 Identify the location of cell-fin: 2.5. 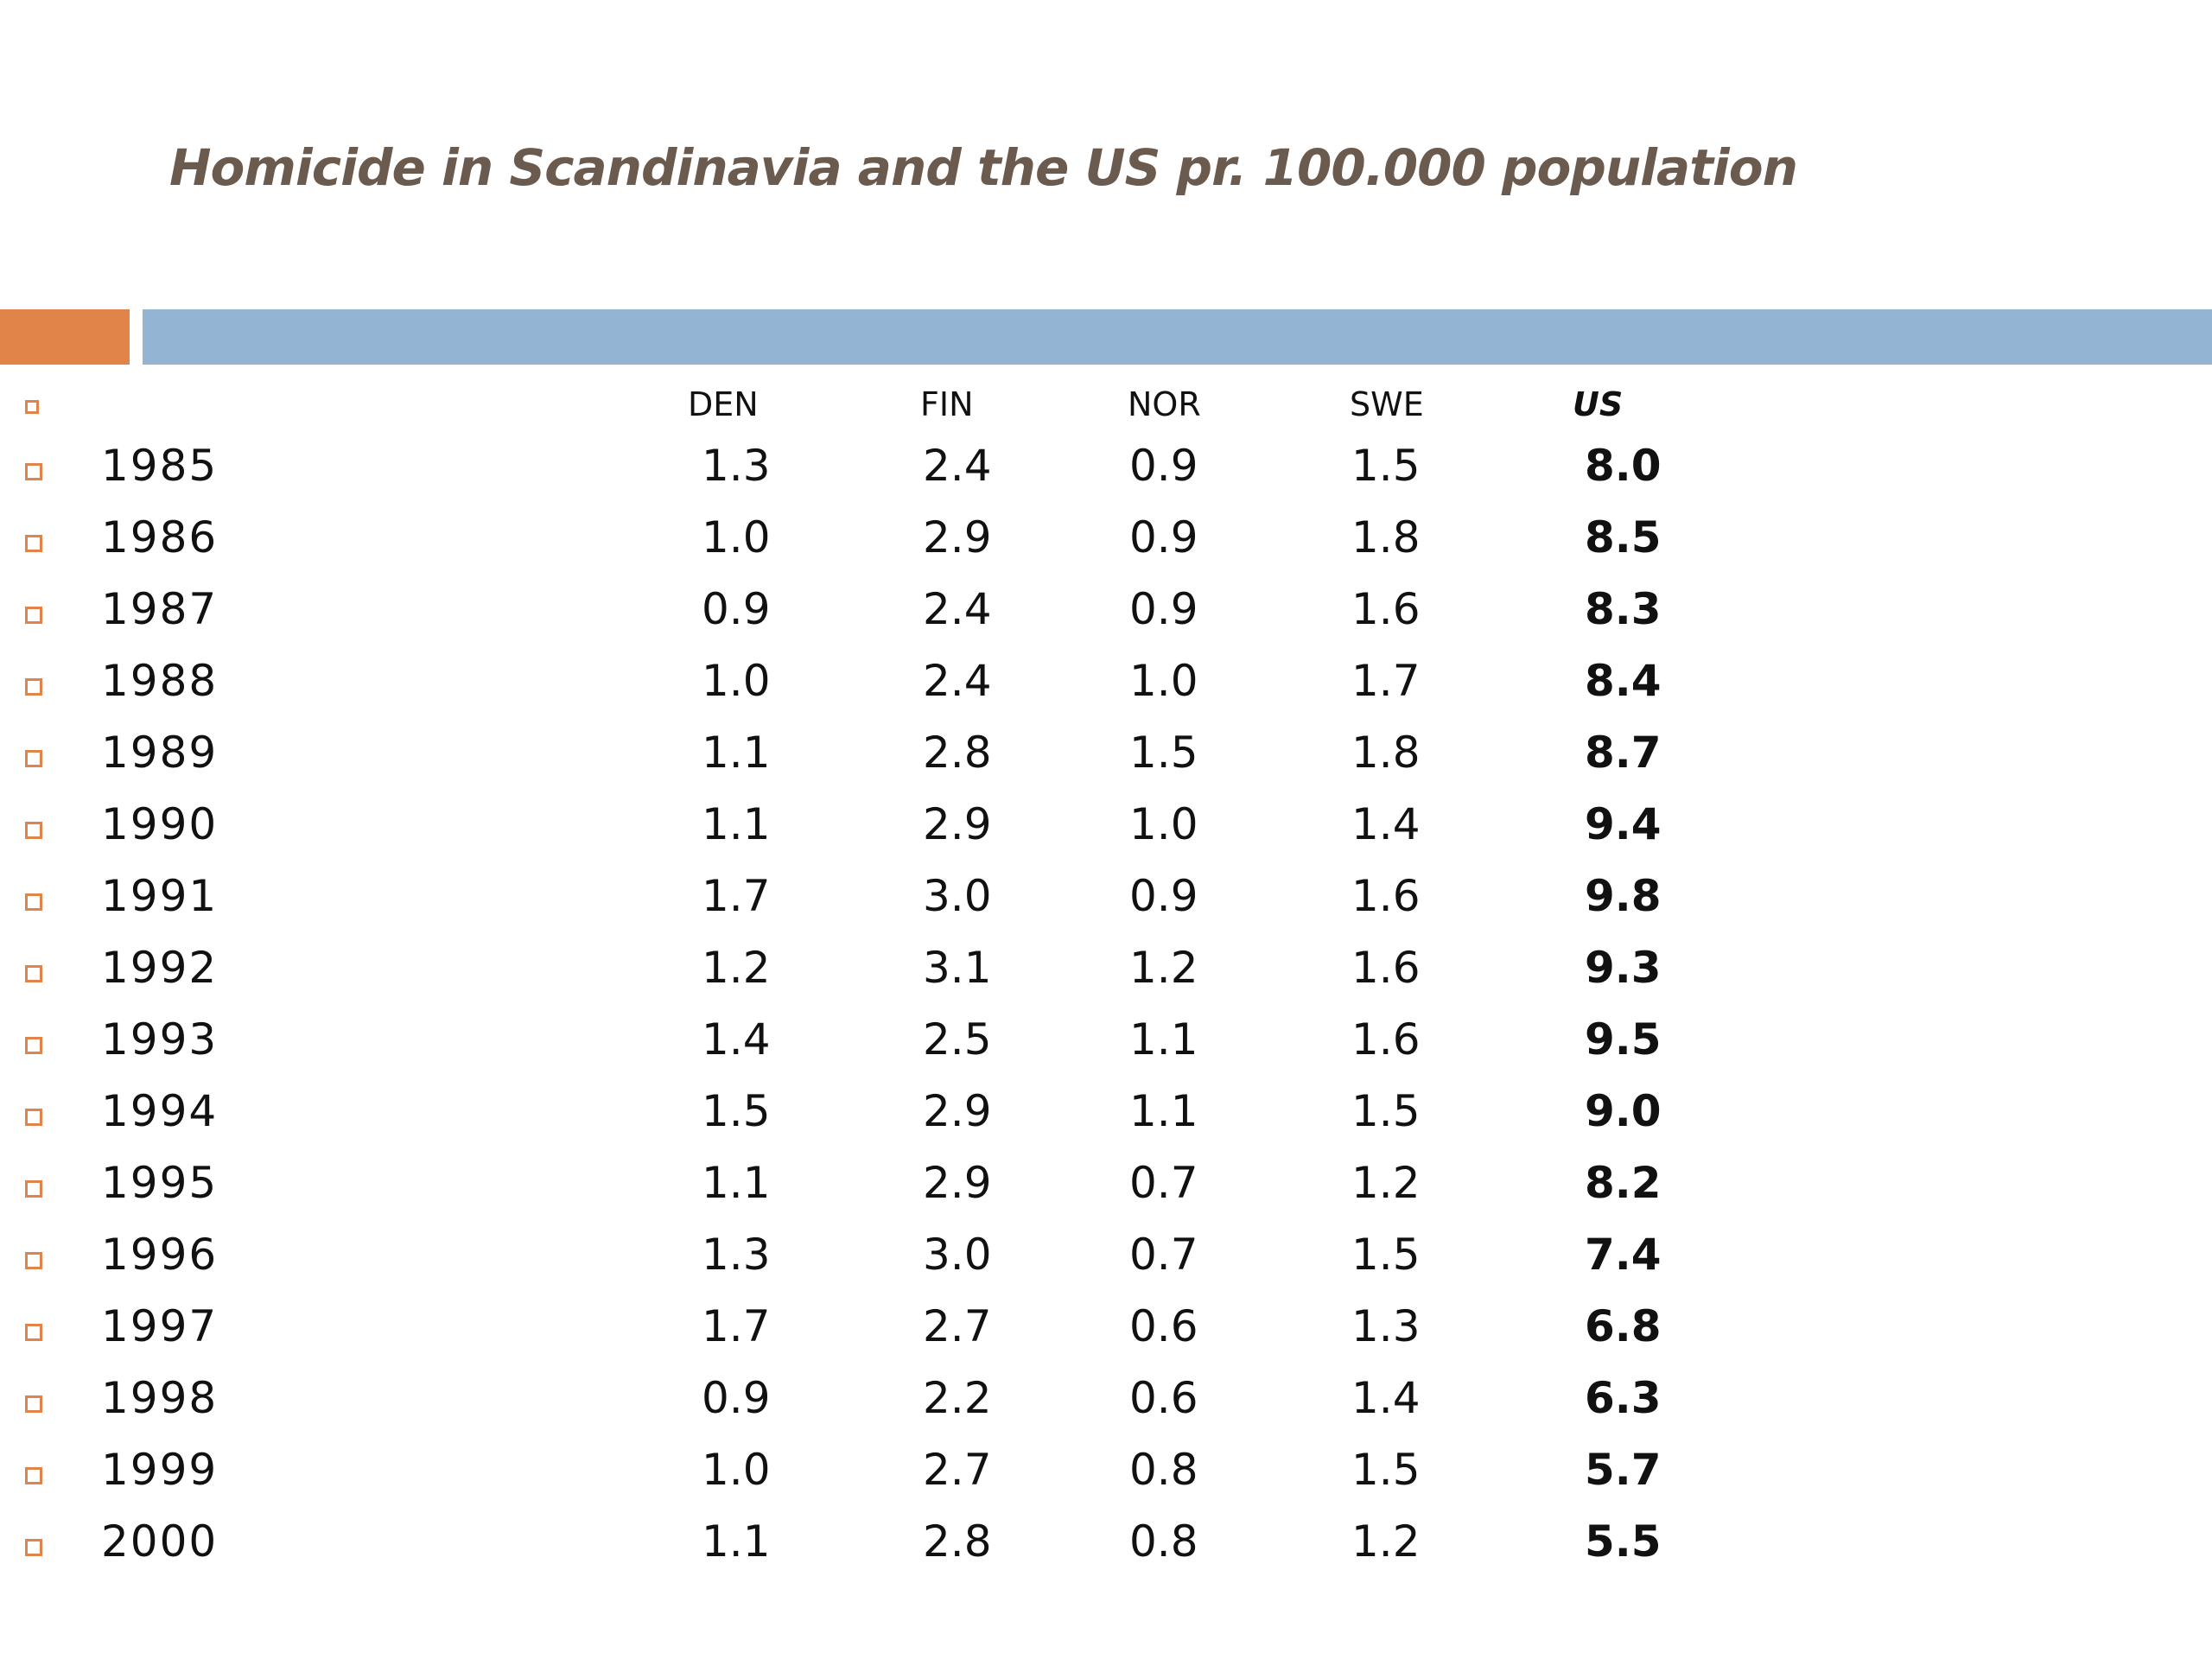
(957, 1039).